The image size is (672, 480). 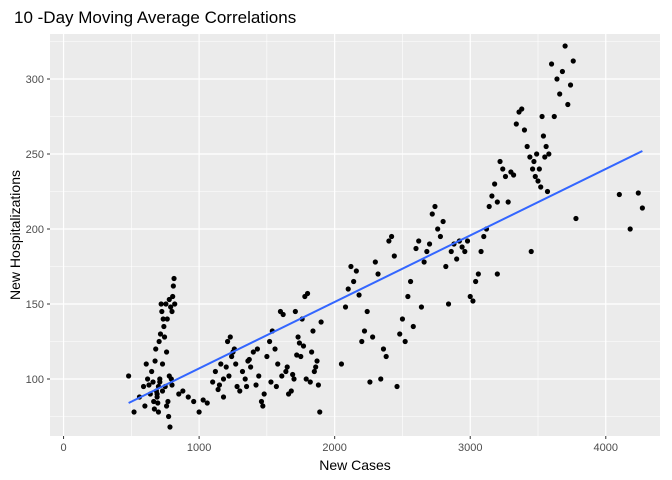 I want to click on y-axis-title: New Hospitalizations, so click(x=15, y=235).